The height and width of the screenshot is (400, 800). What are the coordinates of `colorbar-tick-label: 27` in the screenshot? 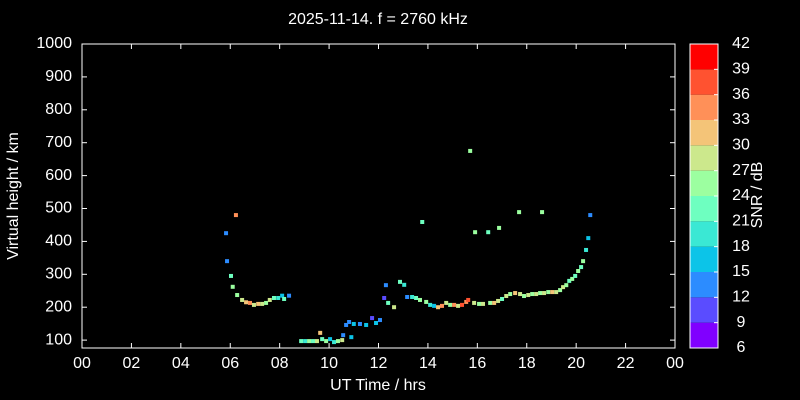 It's located at (741, 170).